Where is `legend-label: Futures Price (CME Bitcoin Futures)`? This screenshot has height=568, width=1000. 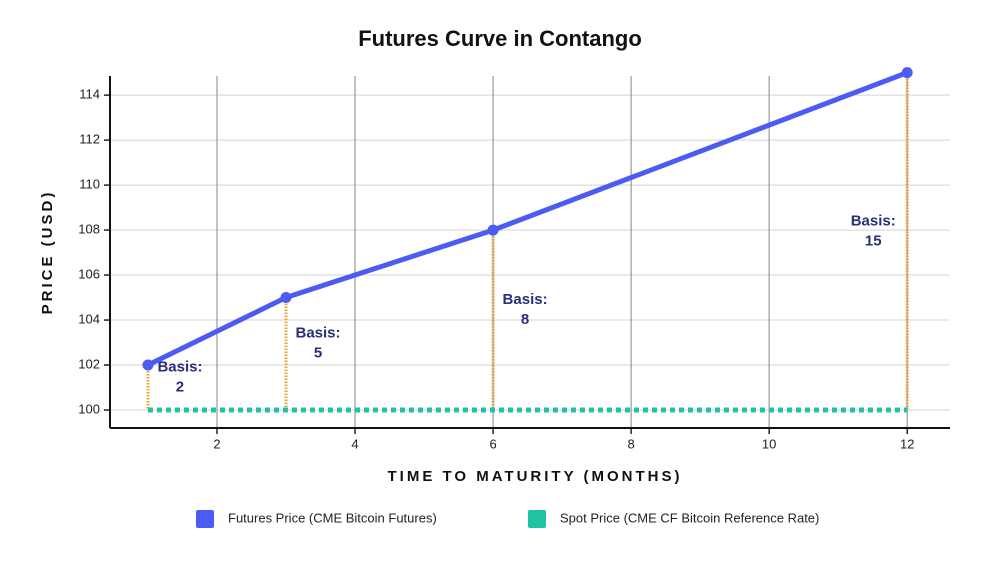 legend-label: Futures Price (CME Bitcoin Futures) is located at coordinates (332, 517).